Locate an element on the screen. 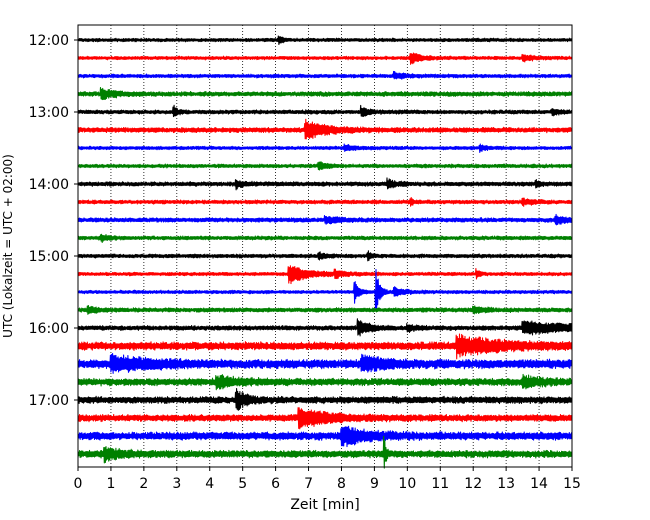 This screenshot has width=650, height=520. x-tick-label: 2 is located at coordinates (143, 484).